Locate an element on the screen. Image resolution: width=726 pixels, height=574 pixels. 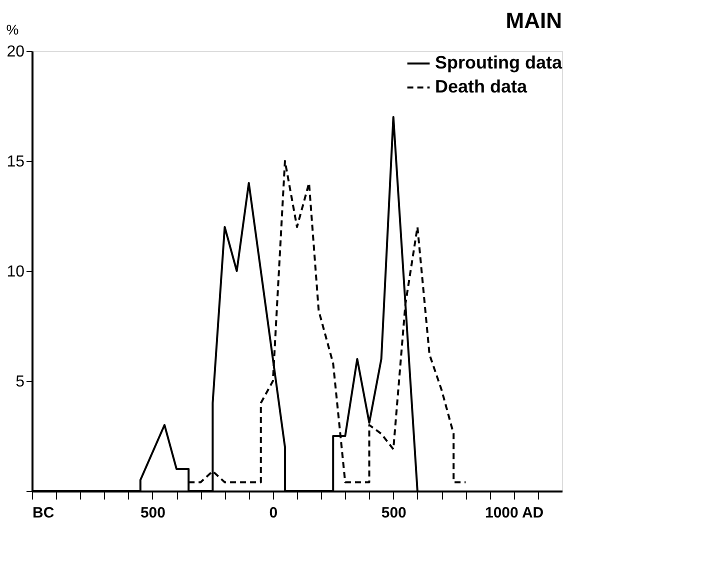
x-tick-label: BC is located at coordinates (43, 513).